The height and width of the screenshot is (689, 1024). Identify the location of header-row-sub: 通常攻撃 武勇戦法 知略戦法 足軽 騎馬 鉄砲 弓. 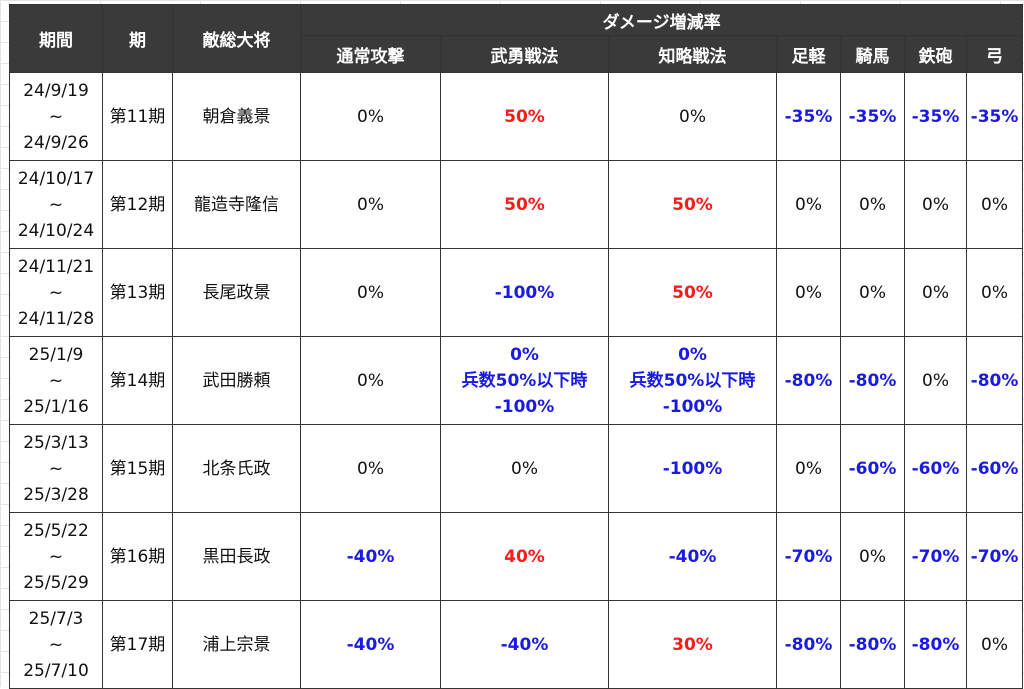
(517, 54).